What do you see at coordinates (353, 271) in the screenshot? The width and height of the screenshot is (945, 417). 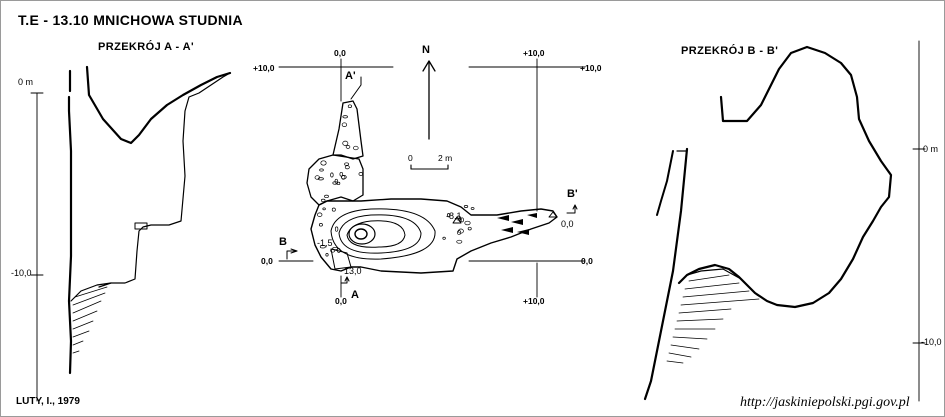 I see `spot-height-13: 13,0` at bounding box center [353, 271].